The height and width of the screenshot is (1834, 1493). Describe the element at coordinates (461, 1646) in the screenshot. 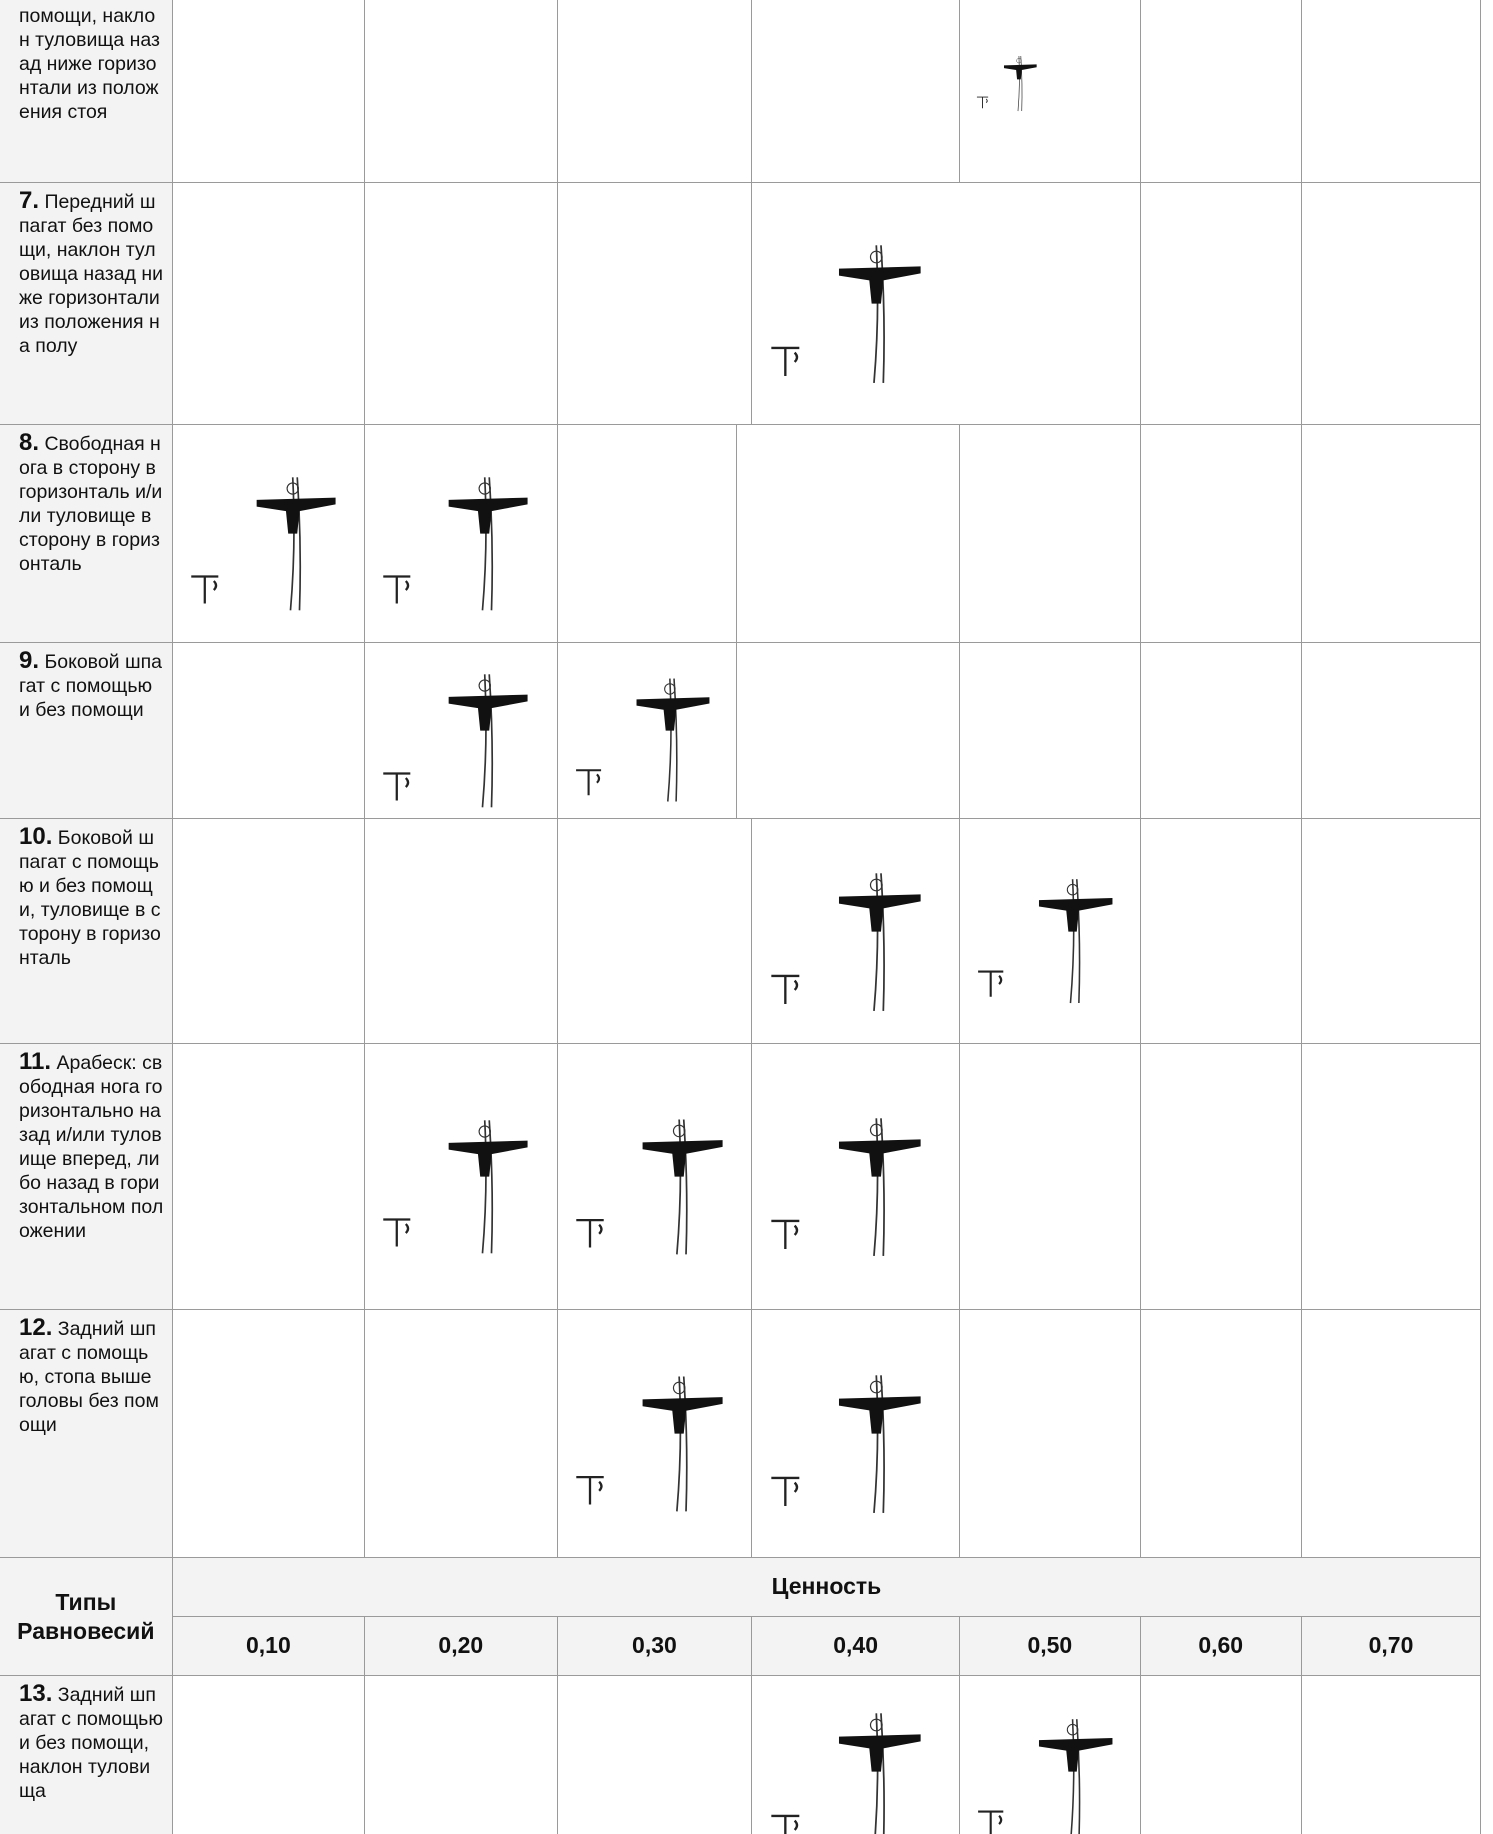

I see `value-header: 0,20` at that location.